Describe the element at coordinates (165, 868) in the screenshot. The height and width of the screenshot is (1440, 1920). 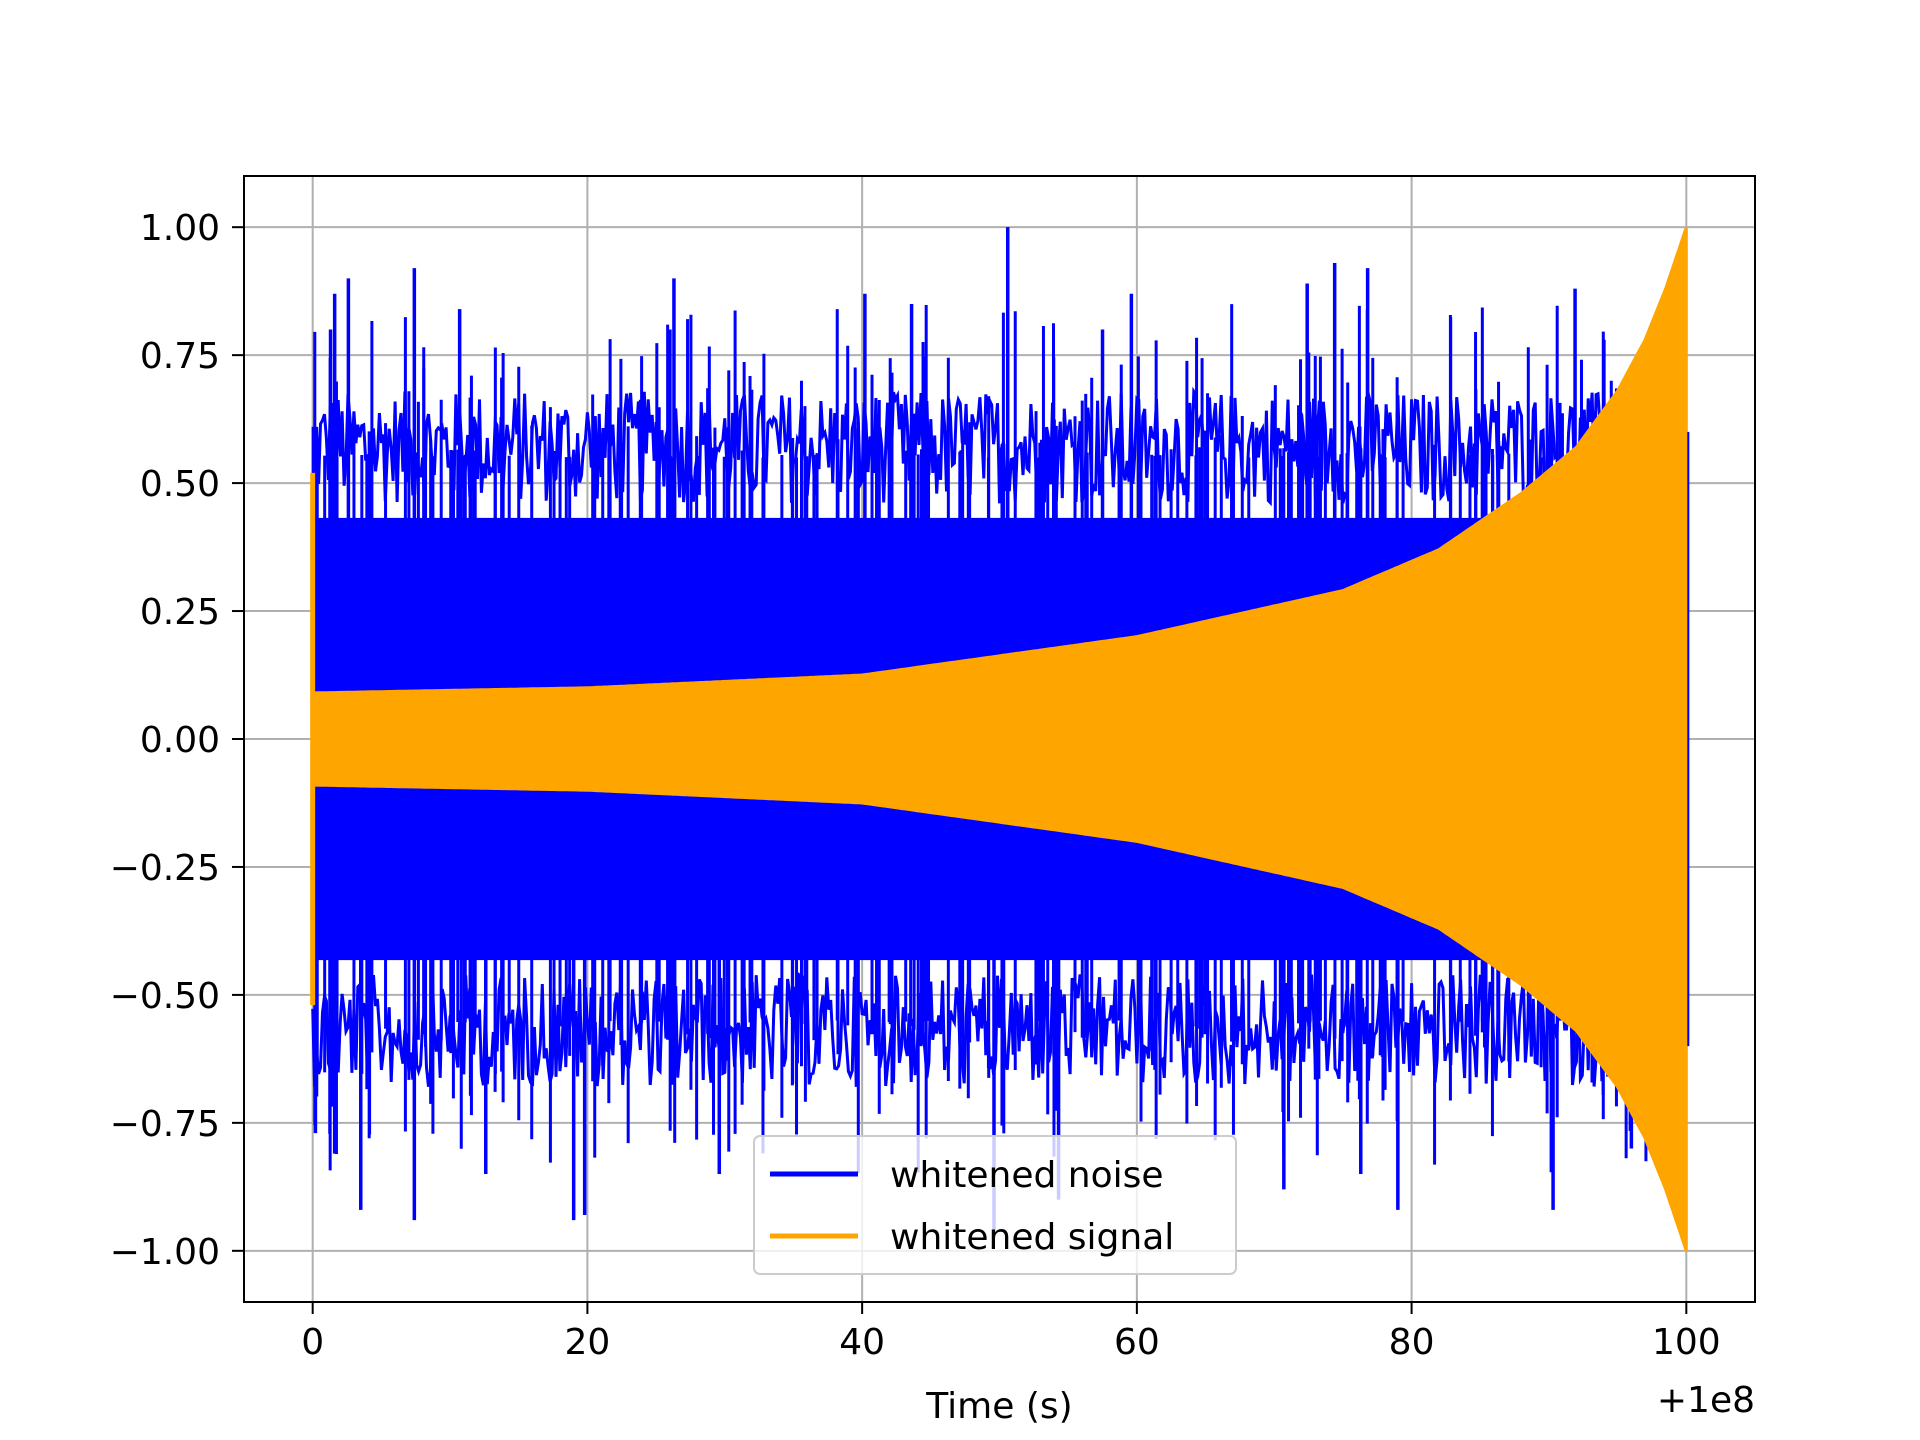
I see `y-tick-label: −0.25` at that location.